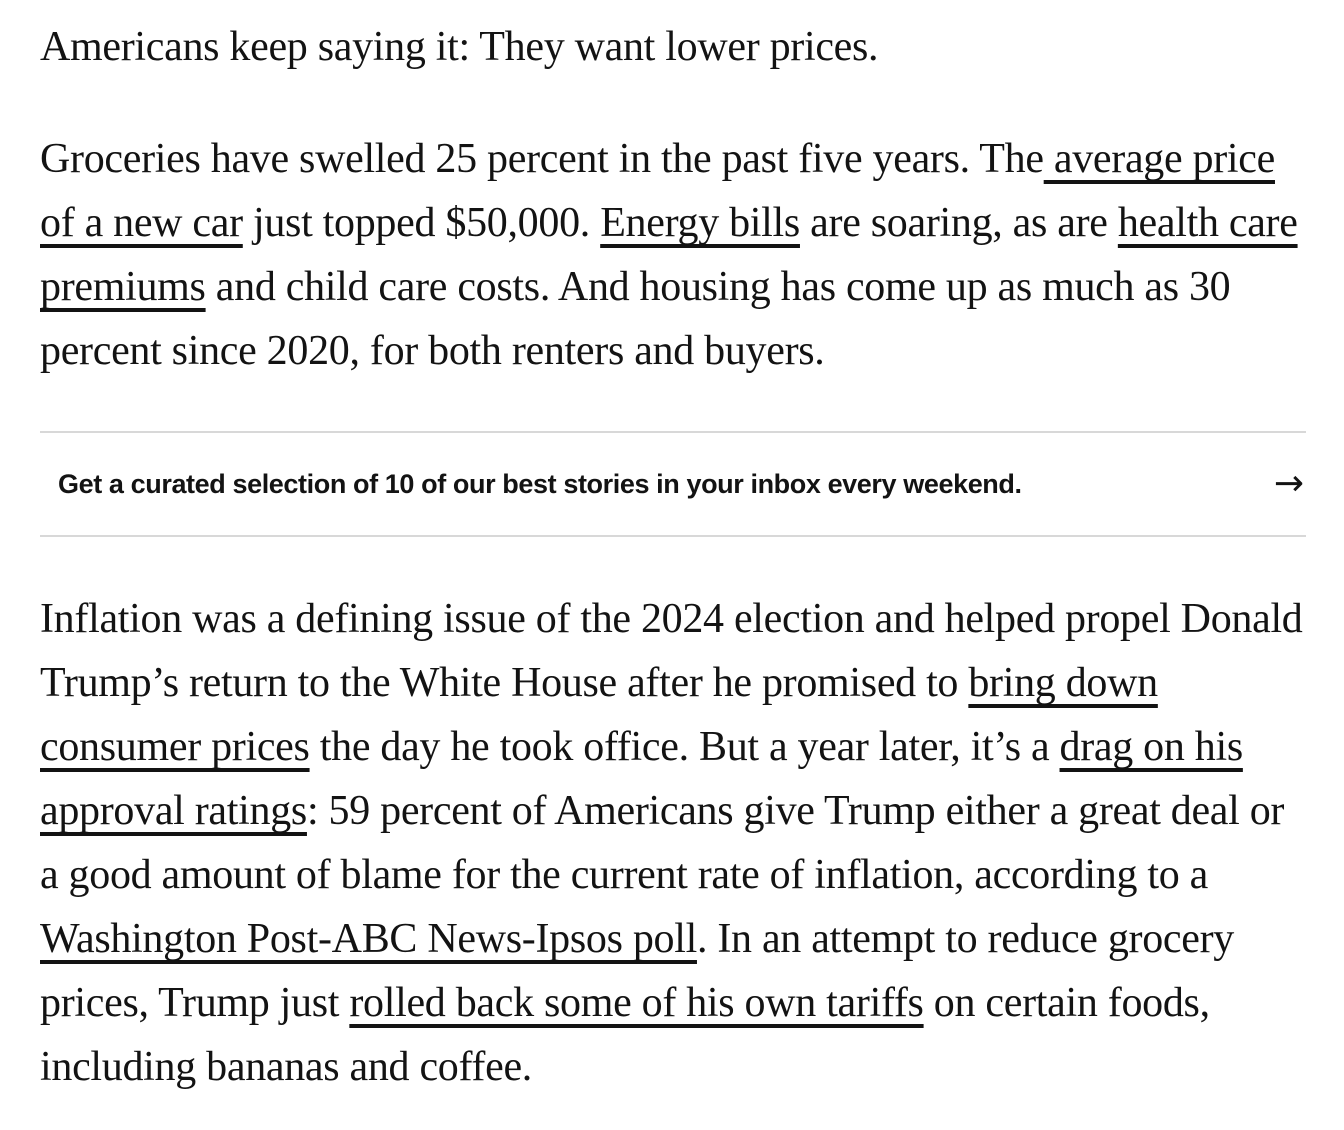  Describe the element at coordinates (669, 255) in the screenshot. I see `link-health-care-premiums: health care premiums` at that location.